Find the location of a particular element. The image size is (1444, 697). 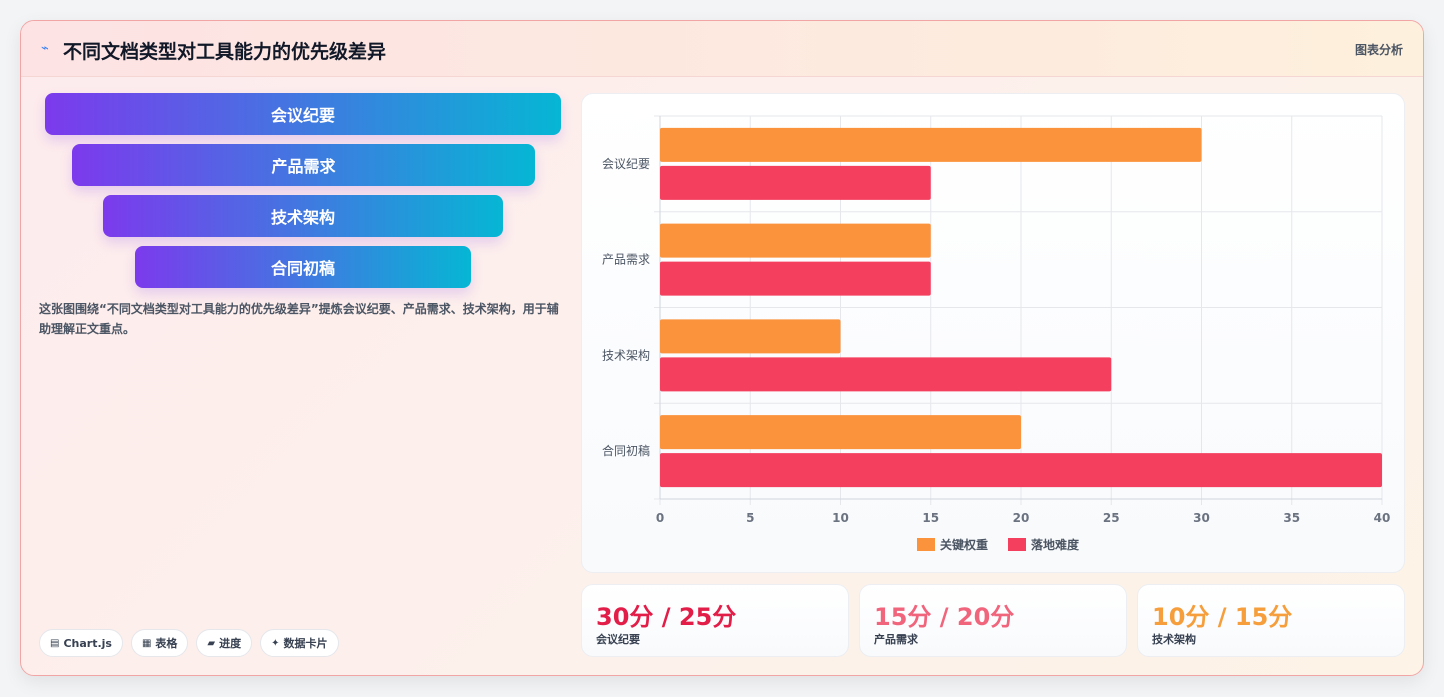

stat-value: 30分 / 25分 is located at coordinates (666, 617).